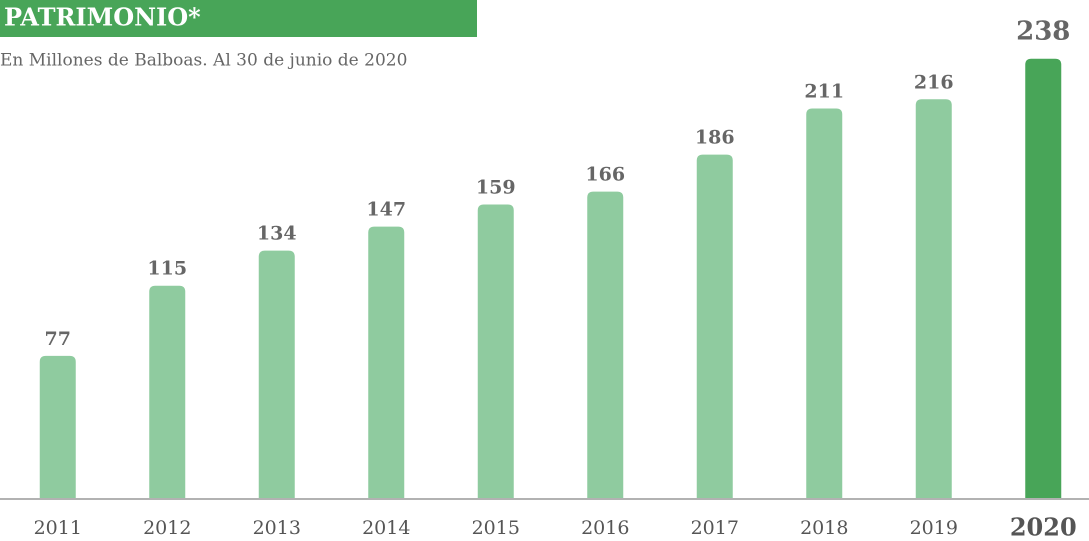  What do you see at coordinates (58, 339) in the screenshot?
I see `value-label: 77` at bounding box center [58, 339].